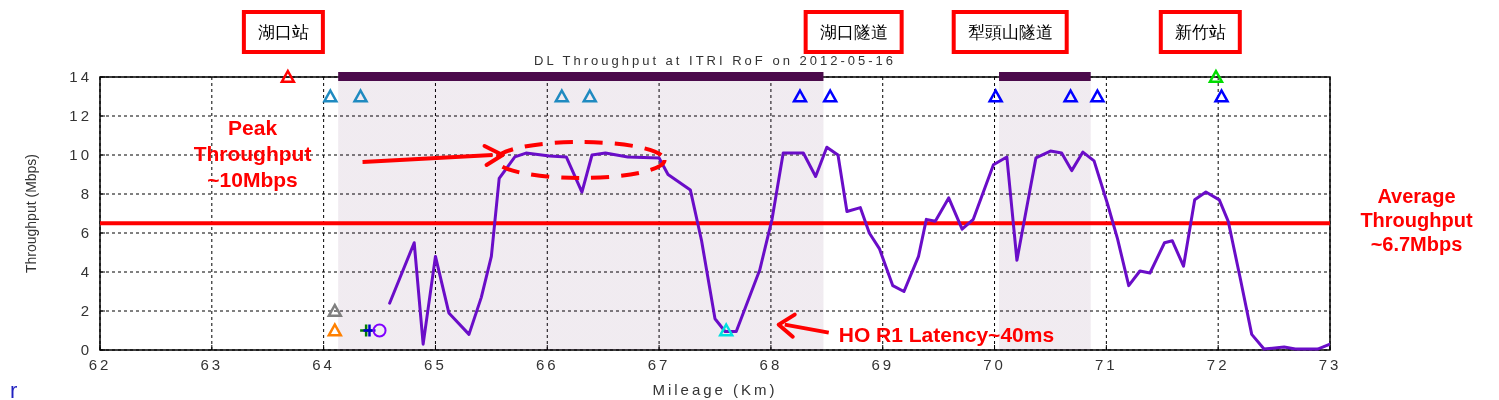 The height and width of the screenshot is (400, 1499). What do you see at coordinates (435, 364) in the screenshot?
I see `x-tick-label: 65` at bounding box center [435, 364].